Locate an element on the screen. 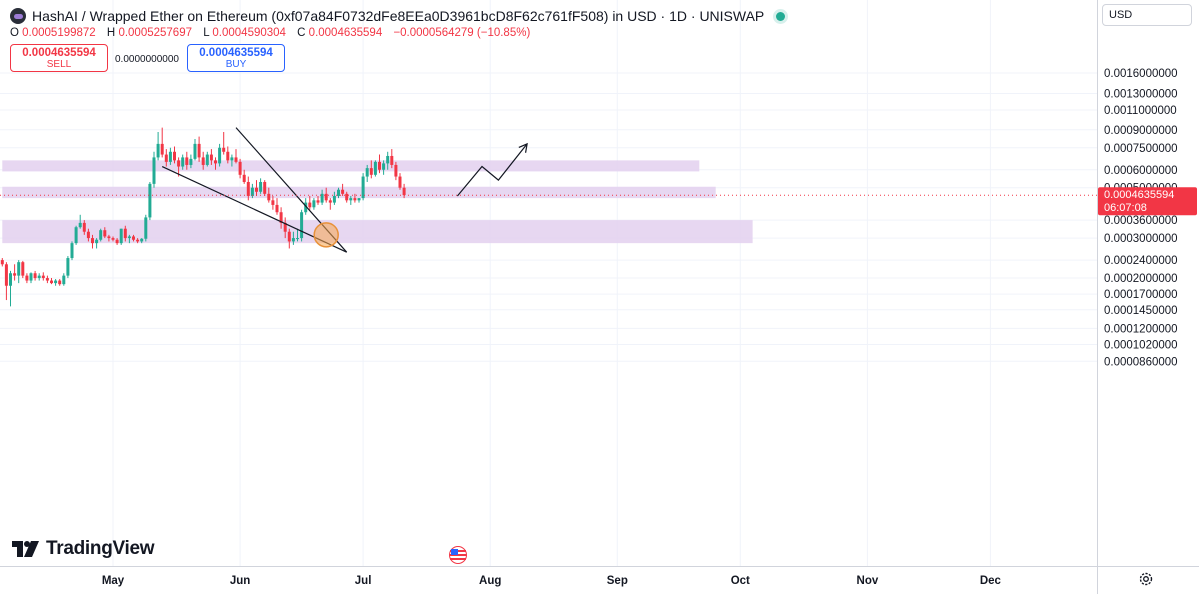  sell-price: 0.0004635594 is located at coordinates (59, 53).